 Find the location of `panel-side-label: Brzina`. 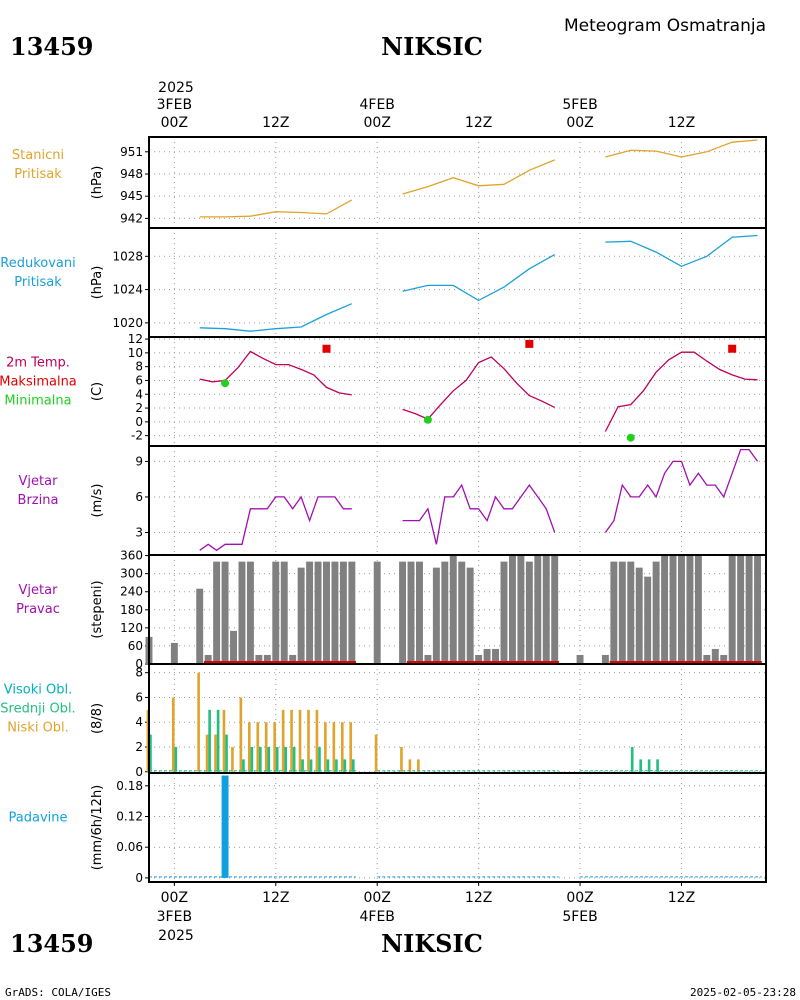

panel-side-label: Brzina is located at coordinates (38, 500).